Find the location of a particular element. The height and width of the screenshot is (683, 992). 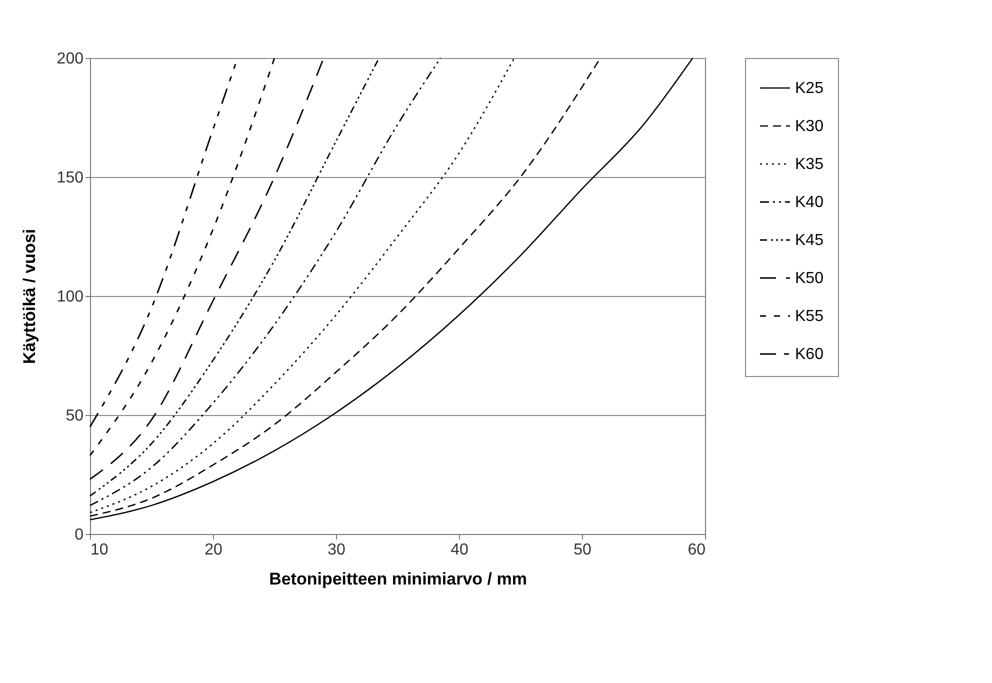

x-axis-title: Betonipeitteen minimiarvo / mm is located at coordinates (398, 579).